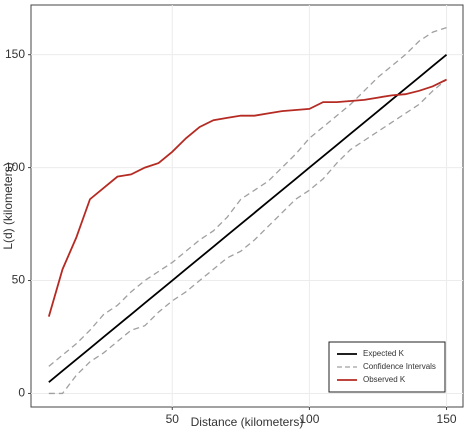 This screenshot has height=432, width=474. What do you see at coordinates (447, 419) in the screenshot?
I see `x-tick-label: 150` at bounding box center [447, 419].